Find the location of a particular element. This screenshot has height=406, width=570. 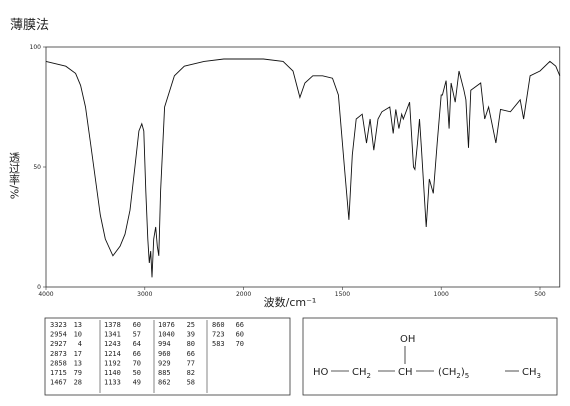

y-tick-label: 0 is located at coordinates (39, 287).